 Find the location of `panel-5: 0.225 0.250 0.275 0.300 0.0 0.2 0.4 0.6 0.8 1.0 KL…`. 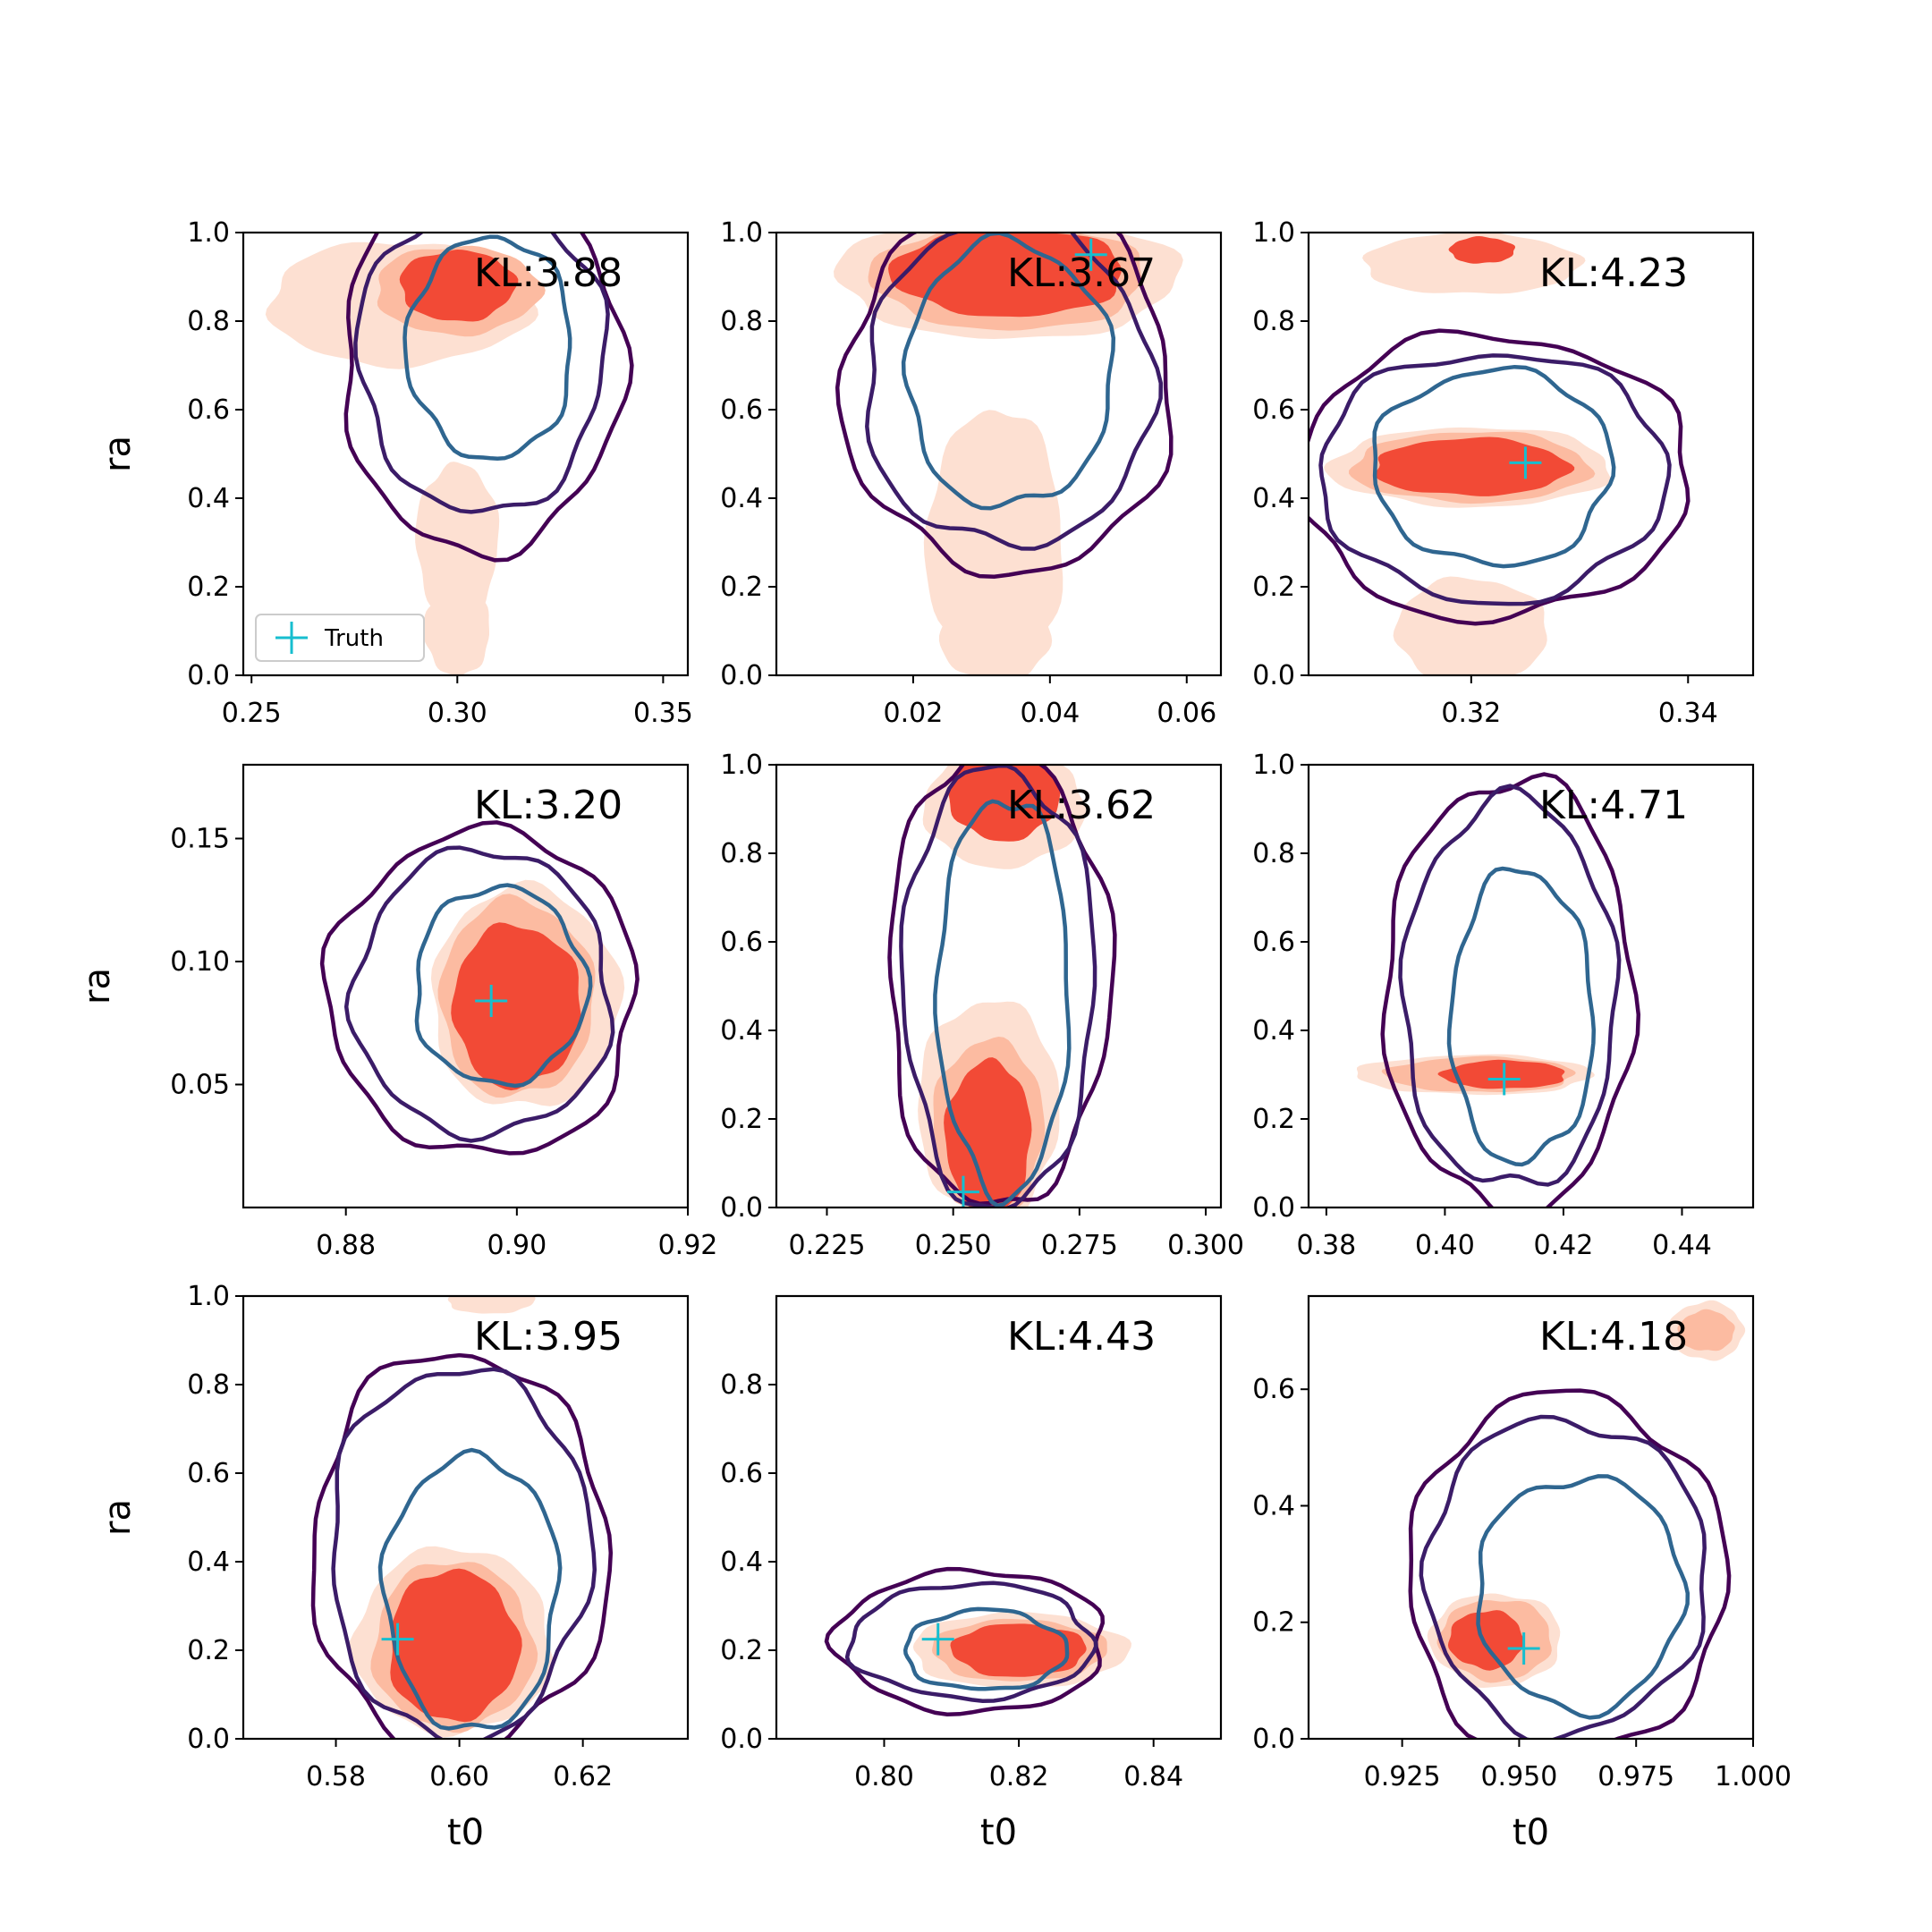

panel-5: 0.225 0.250 0.275 0.300 0.0 0.2 0.4 0.6 0.8 1.0 KL… is located at coordinates (982, 1005).